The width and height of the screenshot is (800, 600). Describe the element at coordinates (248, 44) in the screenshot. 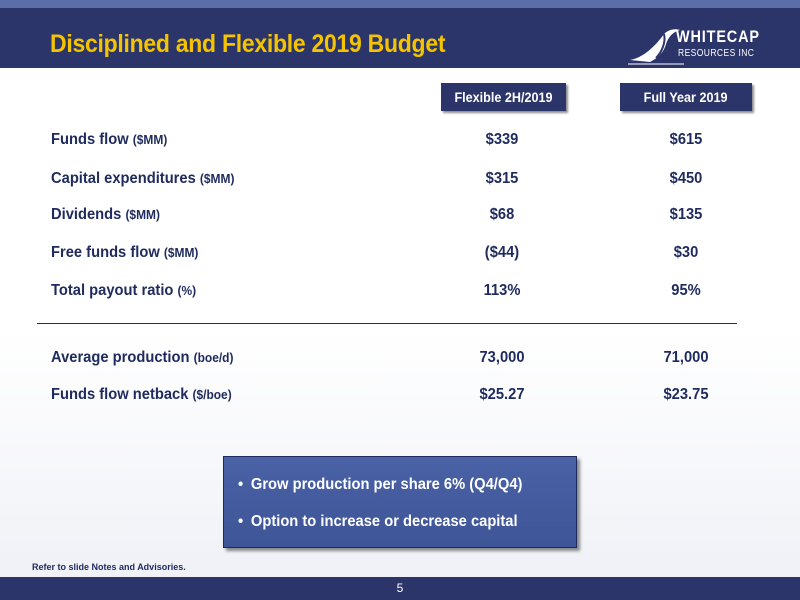

I see `slide-title: Disciplined and Flexible 2019 Budget` at that location.